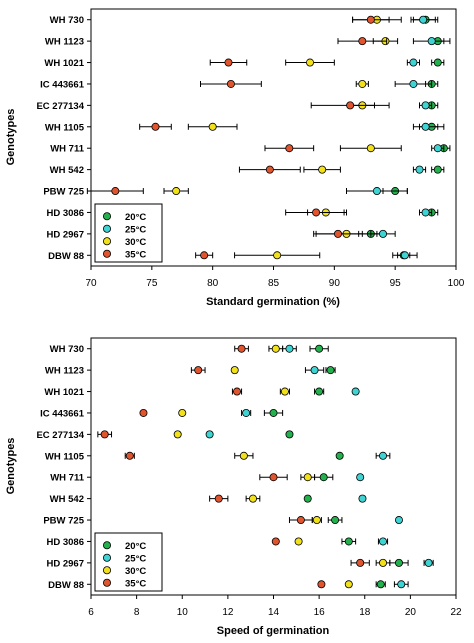 The height and width of the screenshot is (643, 474). I want to click on x-tick-label: 75, so click(152, 283).